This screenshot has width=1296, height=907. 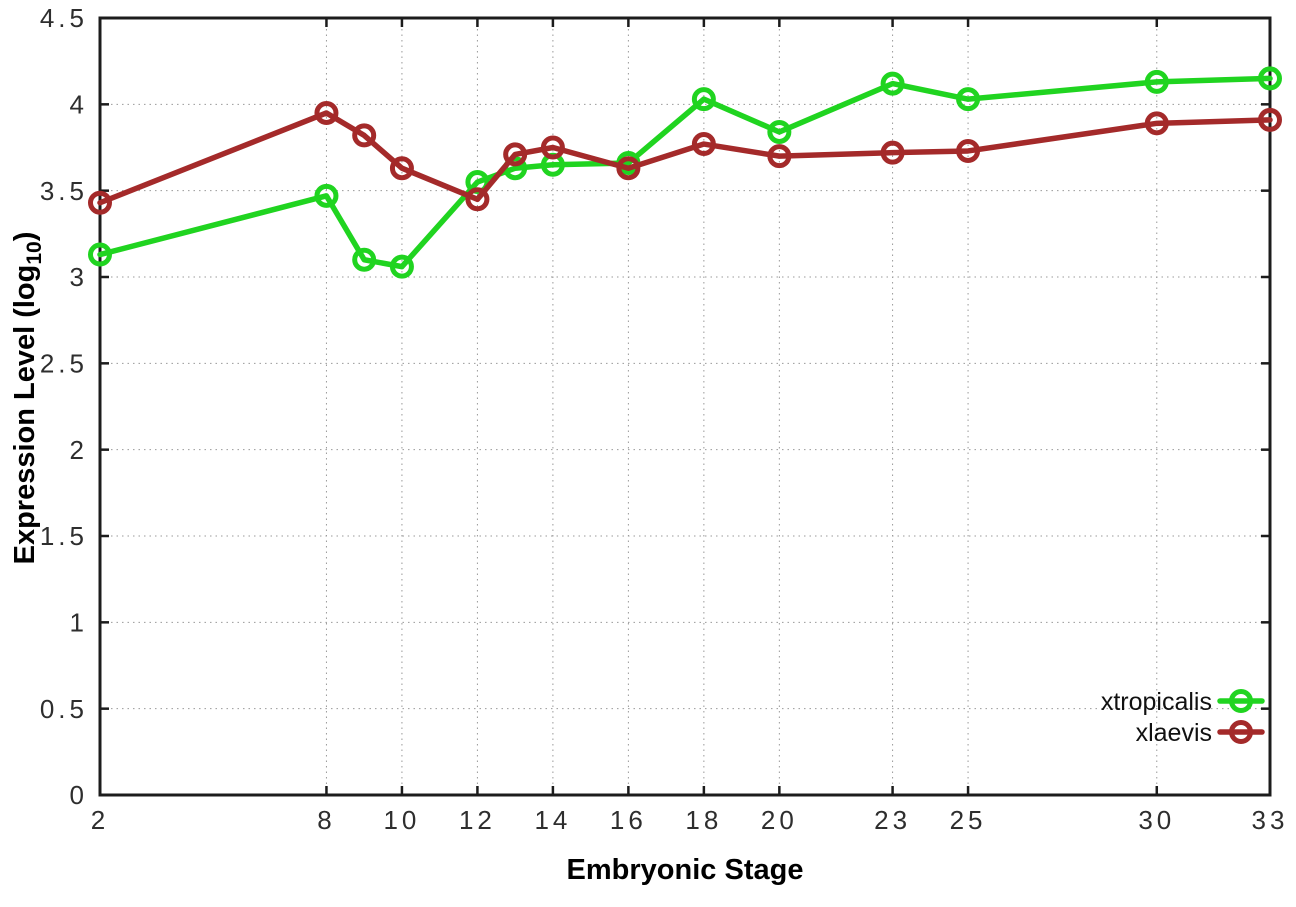 What do you see at coordinates (628, 820) in the screenshot?
I see `x-tick-label: 16` at bounding box center [628, 820].